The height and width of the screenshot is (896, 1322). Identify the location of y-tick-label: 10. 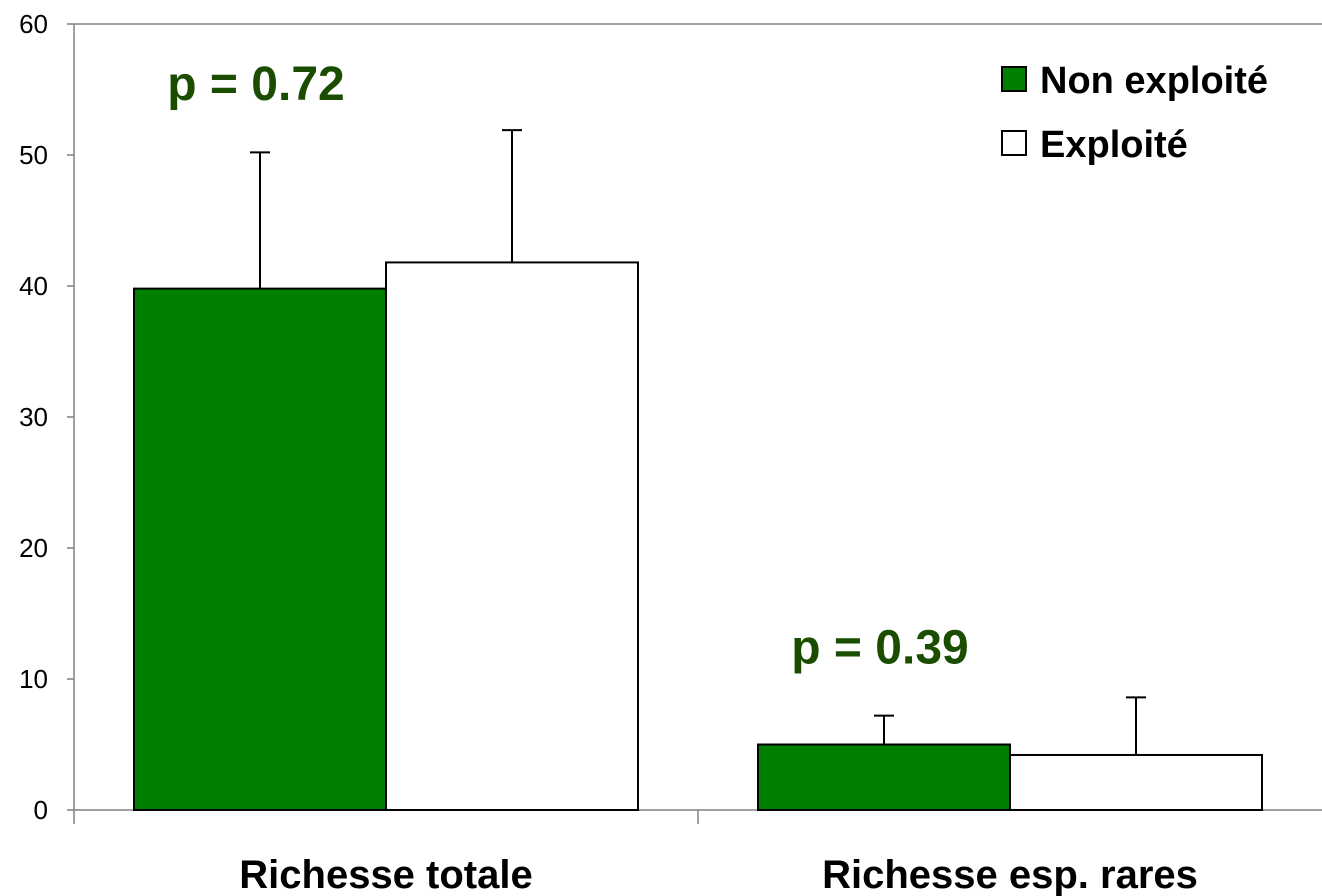
(33, 679).